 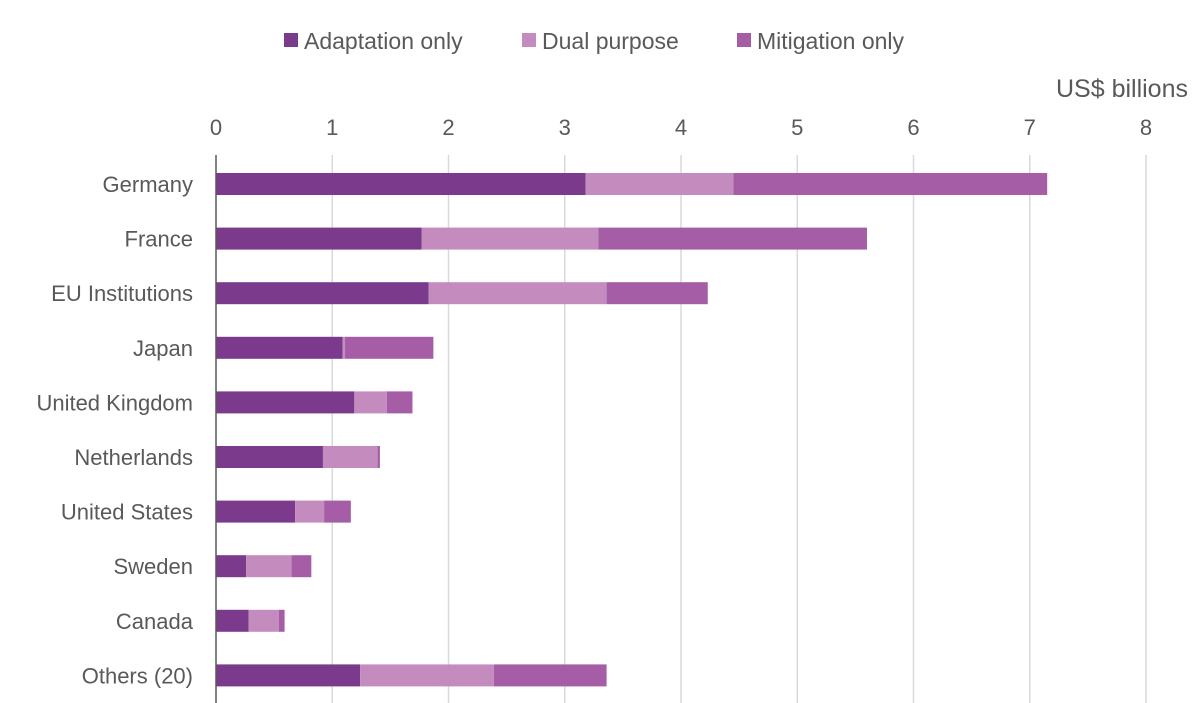 What do you see at coordinates (288, 675) in the screenshot?
I see `bar-others-20-adaptation-only` at bounding box center [288, 675].